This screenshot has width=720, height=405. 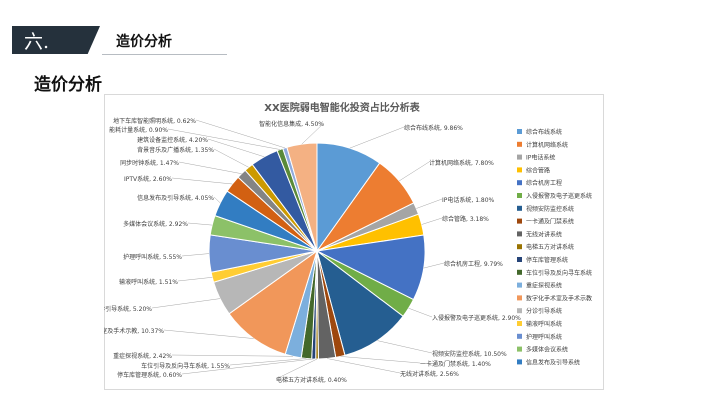 I want to click on data-label: 背景音乐及广播系统, 1.35%, so click(x=175, y=150).